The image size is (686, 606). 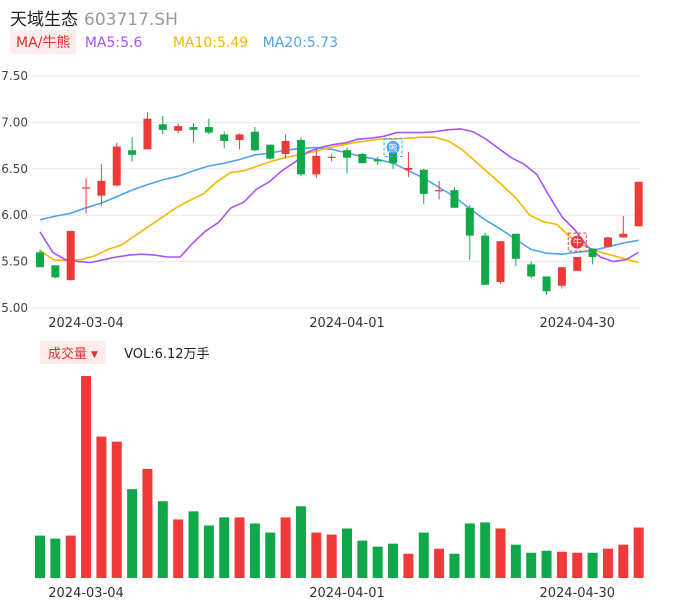 I want to click on volume-date-label: 2024-03-04, so click(x=86, y=593).